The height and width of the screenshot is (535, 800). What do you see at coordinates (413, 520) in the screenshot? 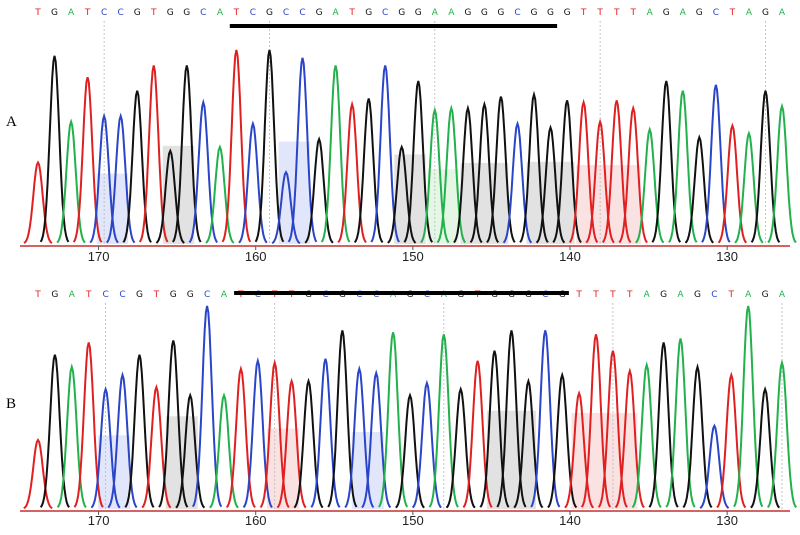
I see `x-tick-label: 150` at bounding box center [413, 520].